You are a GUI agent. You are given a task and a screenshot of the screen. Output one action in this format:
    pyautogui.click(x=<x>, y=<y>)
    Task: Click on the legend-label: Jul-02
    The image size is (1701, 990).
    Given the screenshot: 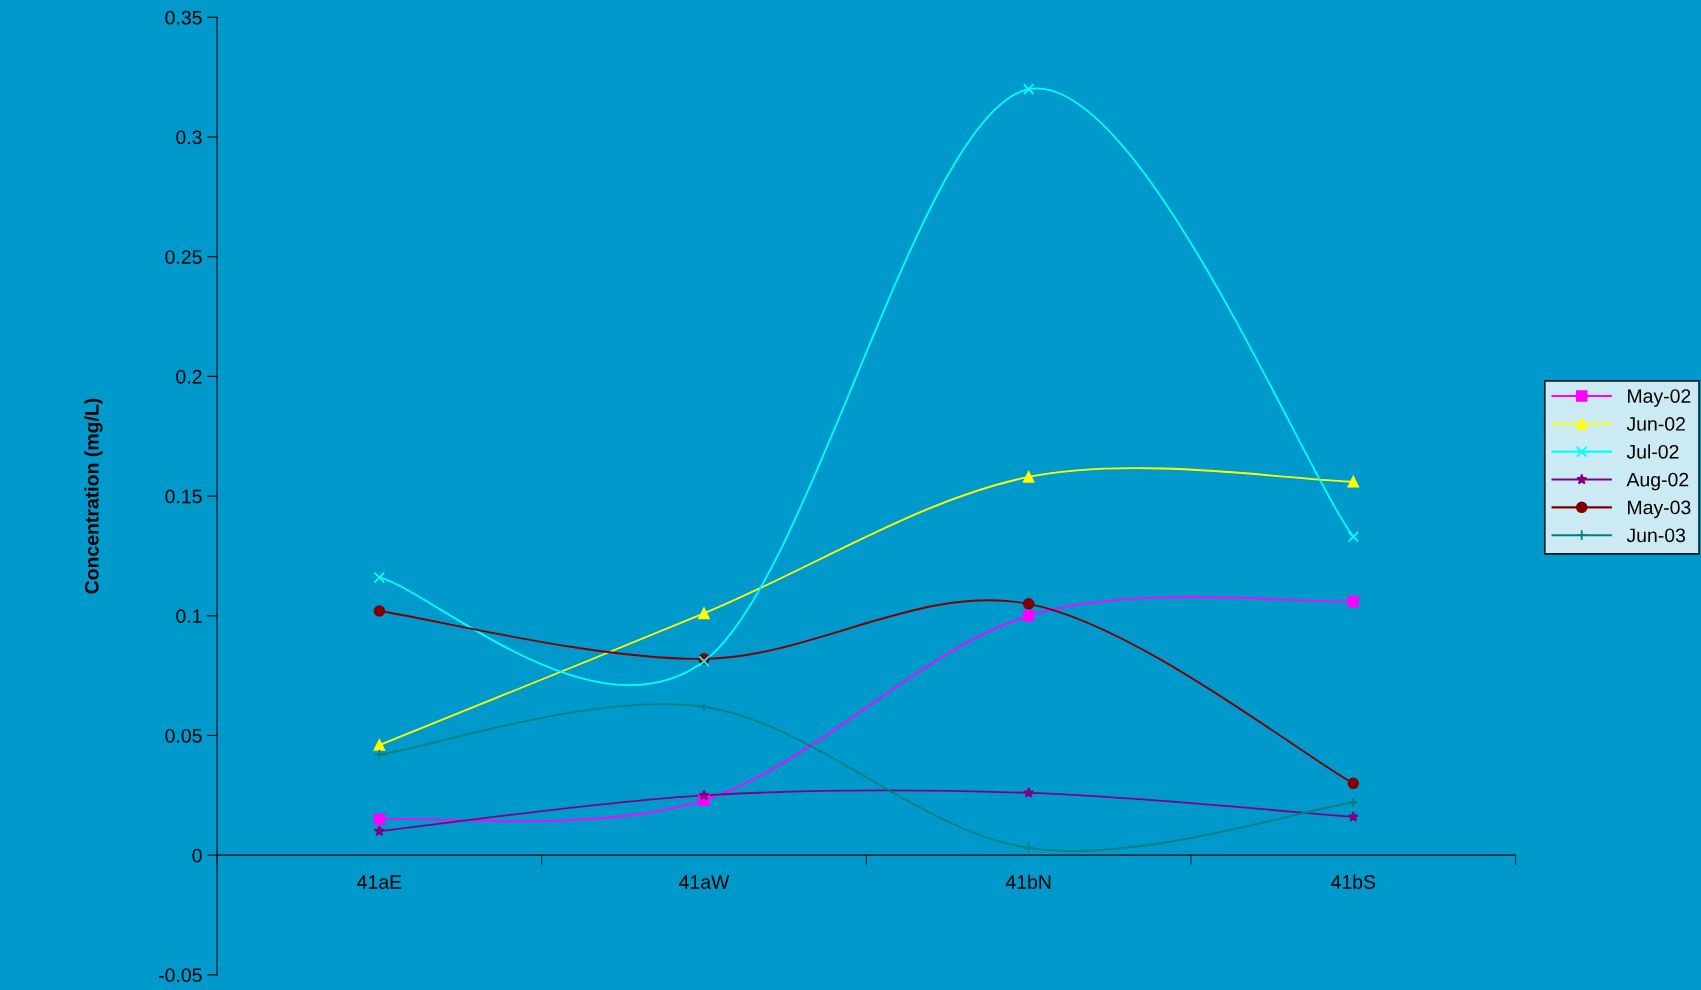 What is the action you would take?
    pyautogui.click(x=1652, y=451)
    